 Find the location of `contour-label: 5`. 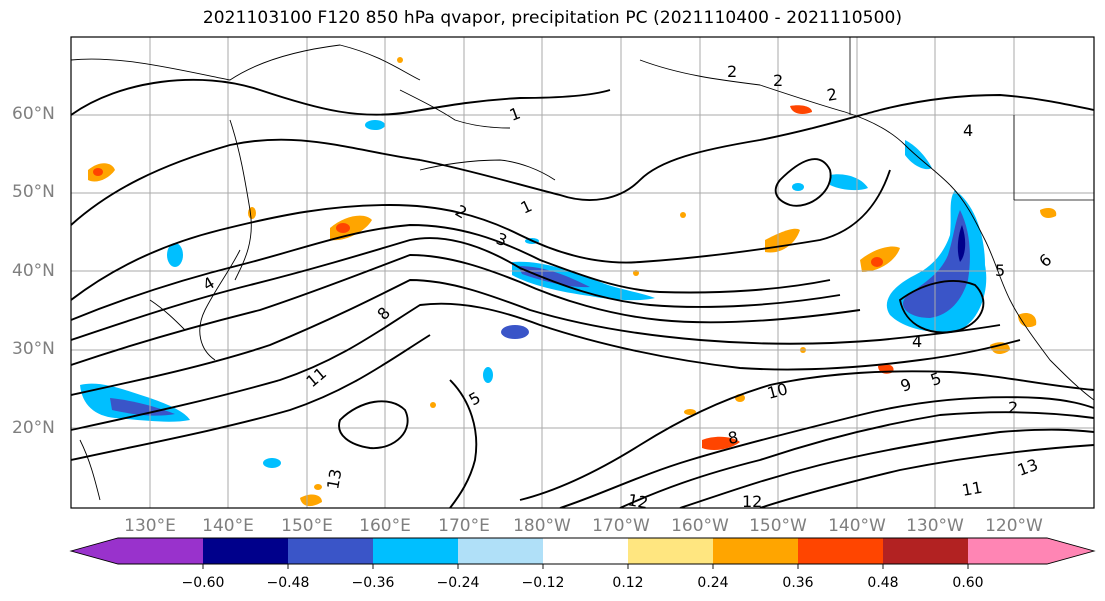

contour-label: 5 is located at coordinates (1000, 270).